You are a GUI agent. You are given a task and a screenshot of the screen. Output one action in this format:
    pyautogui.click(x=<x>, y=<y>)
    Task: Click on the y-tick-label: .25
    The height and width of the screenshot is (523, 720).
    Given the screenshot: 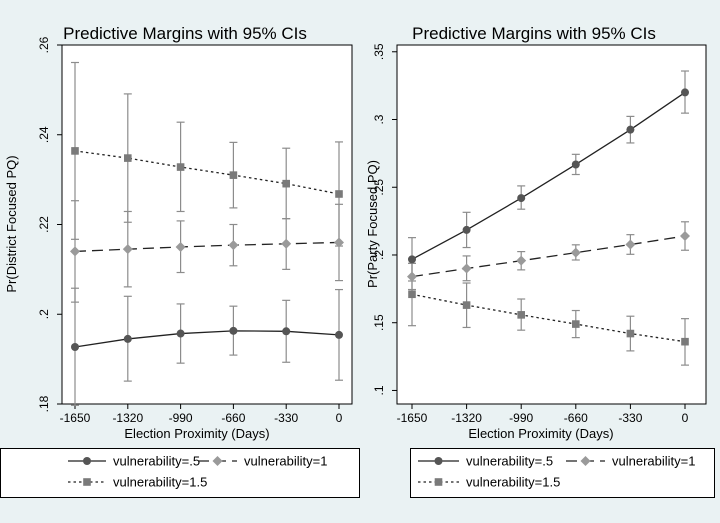 What is the action you would take?
    pyautogui.click(x=379, y=187)
    